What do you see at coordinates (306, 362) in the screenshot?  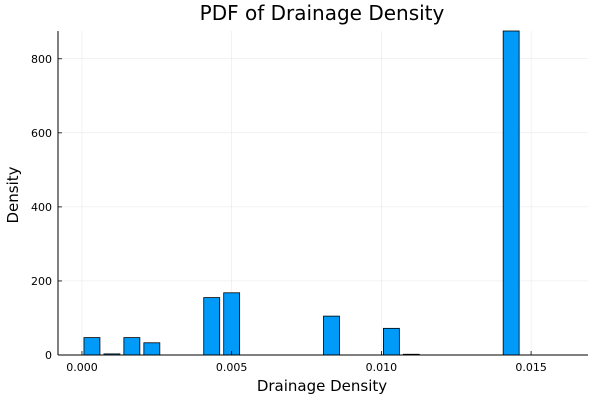 I see `x-ticks: 0.000 0.005 0.010 0.015` at bounding box center [306, 362].